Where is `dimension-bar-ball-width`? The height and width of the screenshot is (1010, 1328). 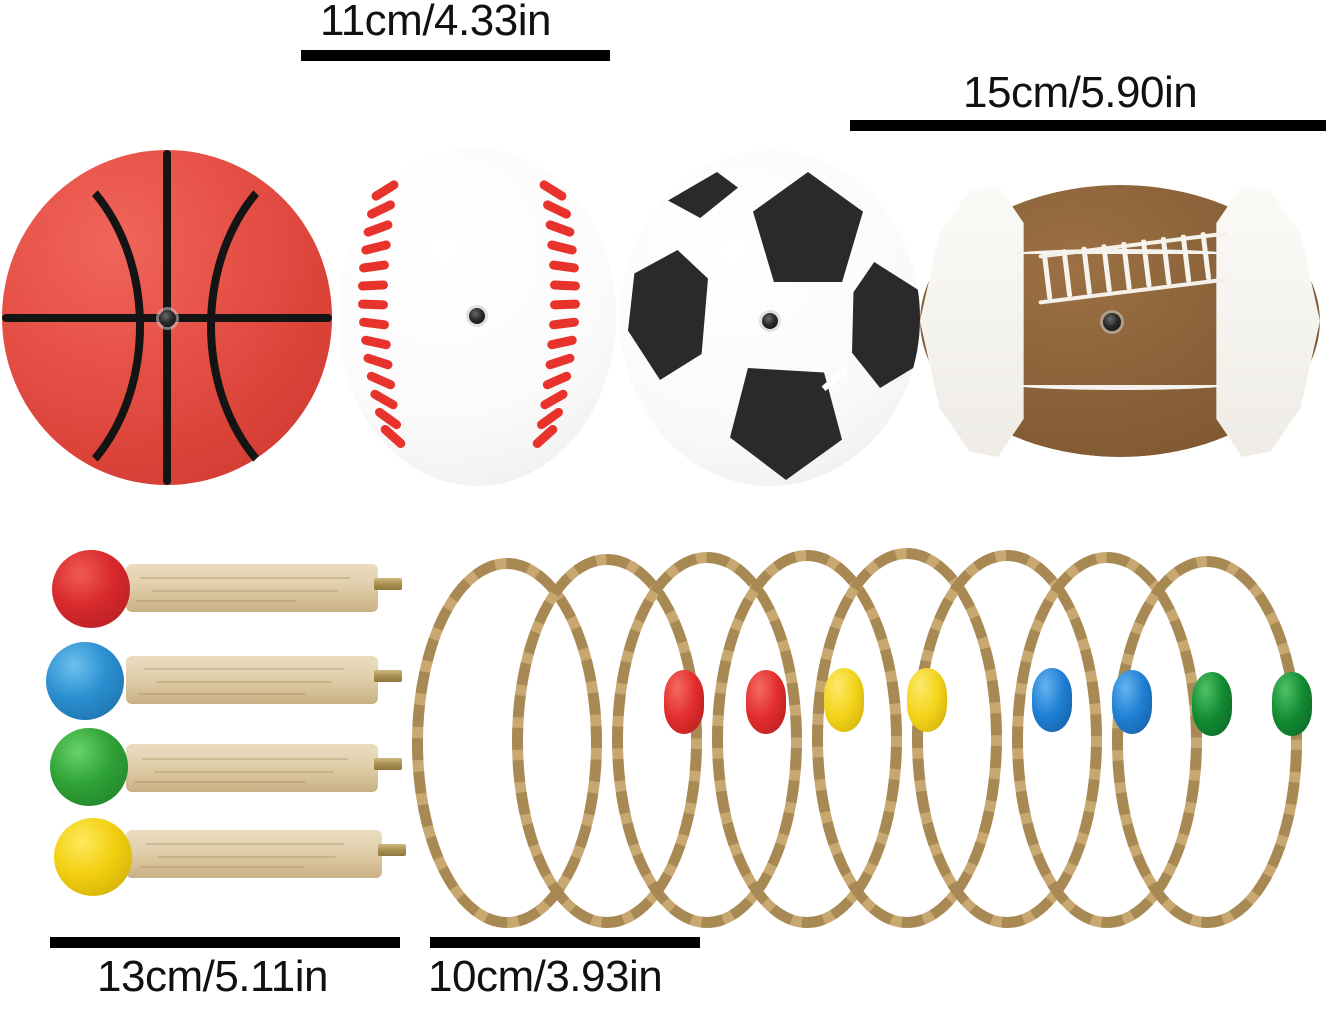
dimension-bar-ball-width is located at coordinates (455, 55).